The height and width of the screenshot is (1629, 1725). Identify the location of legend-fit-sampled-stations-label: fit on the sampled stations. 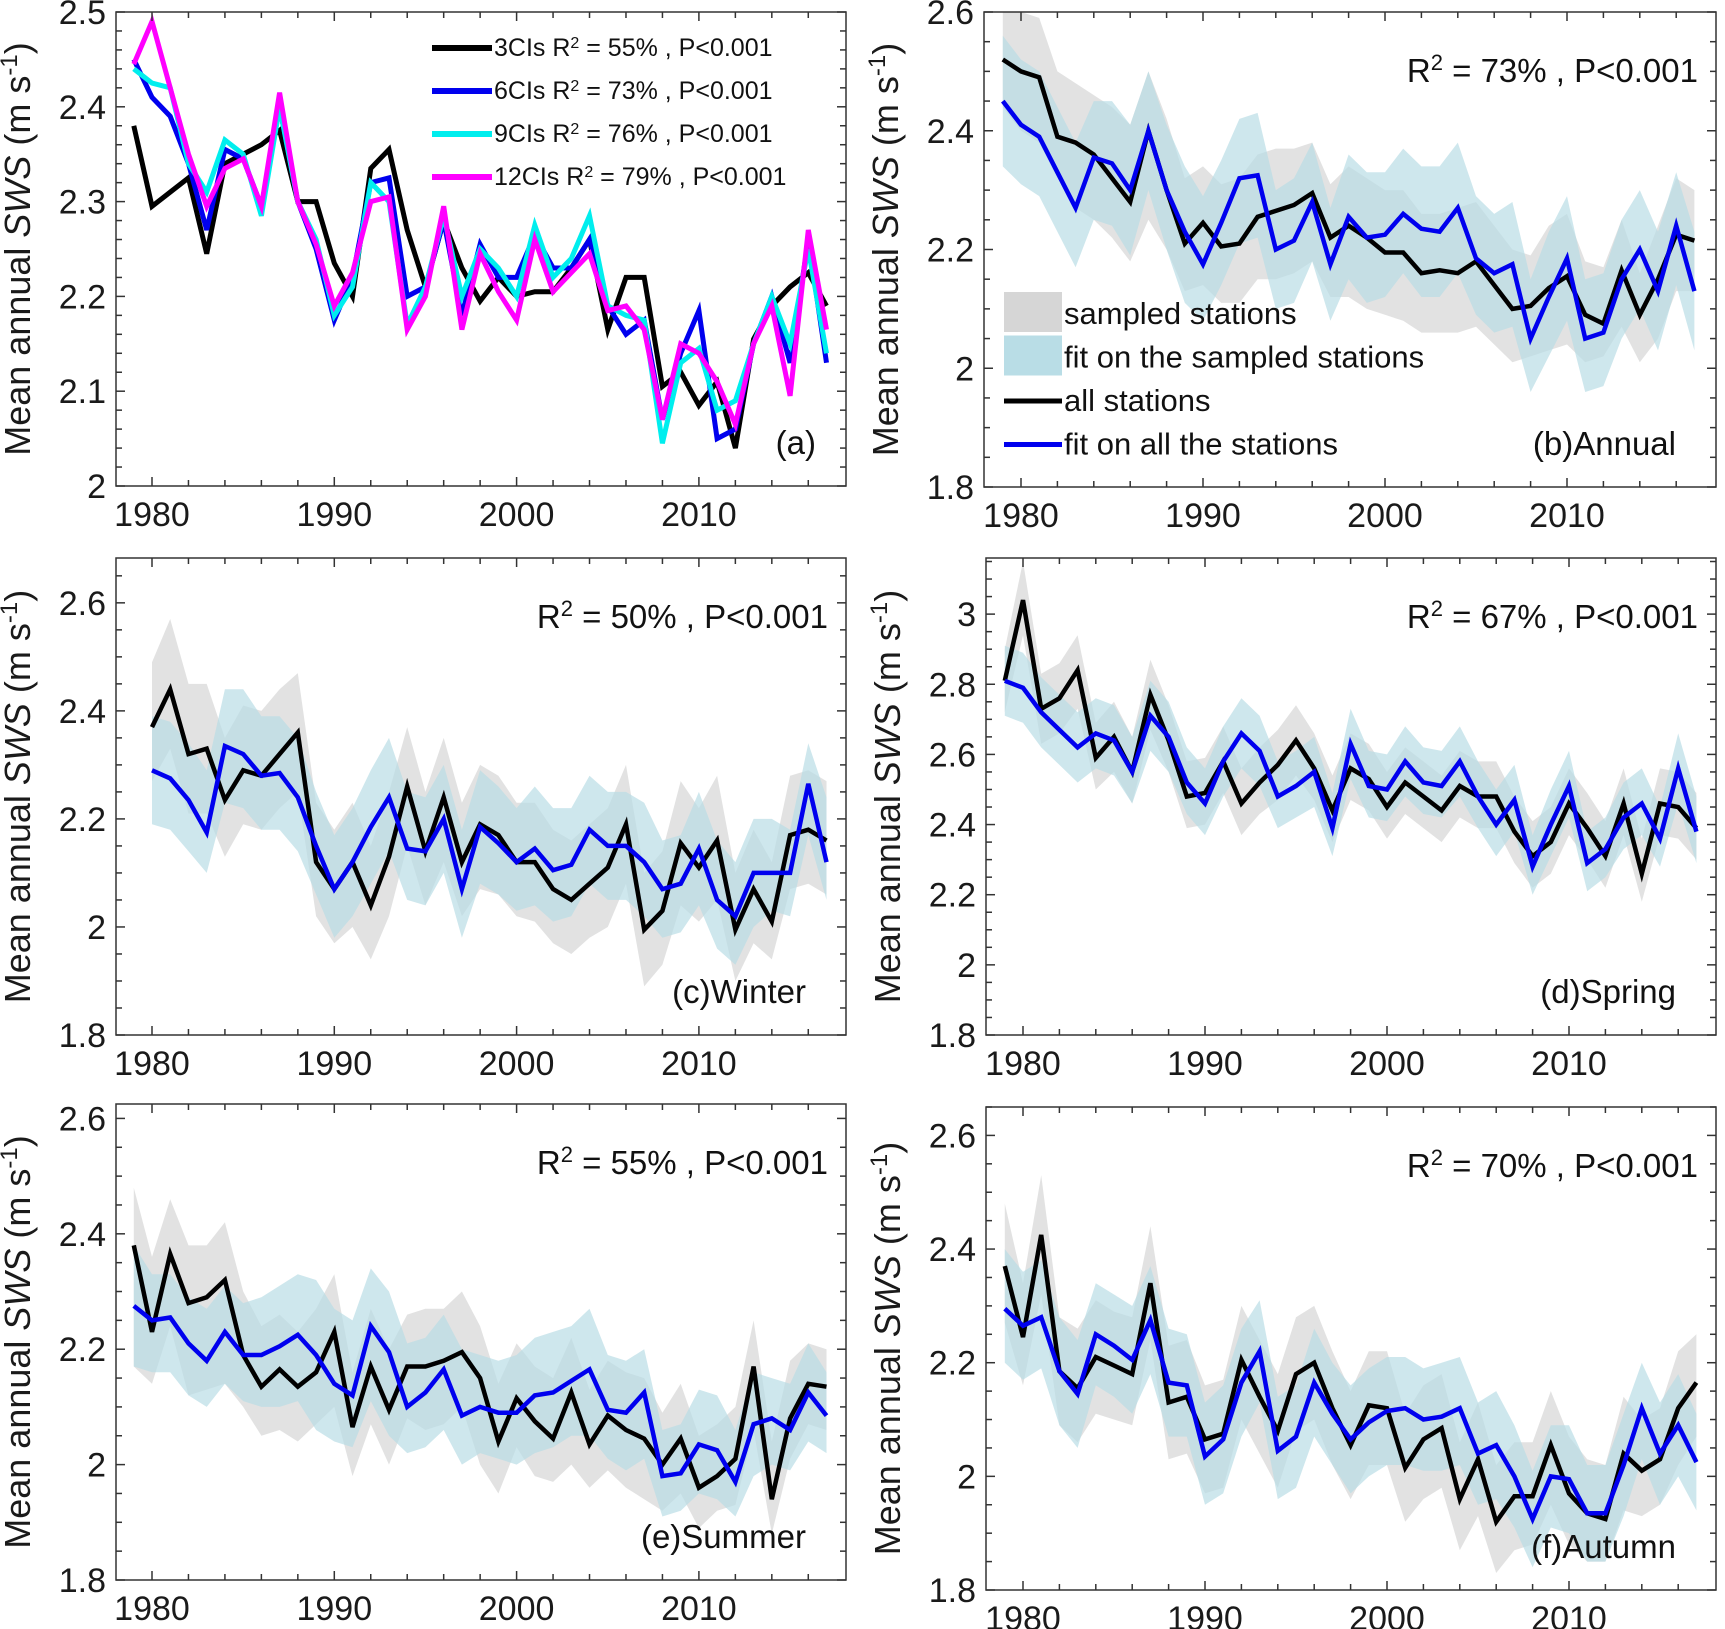
(1244, 357).